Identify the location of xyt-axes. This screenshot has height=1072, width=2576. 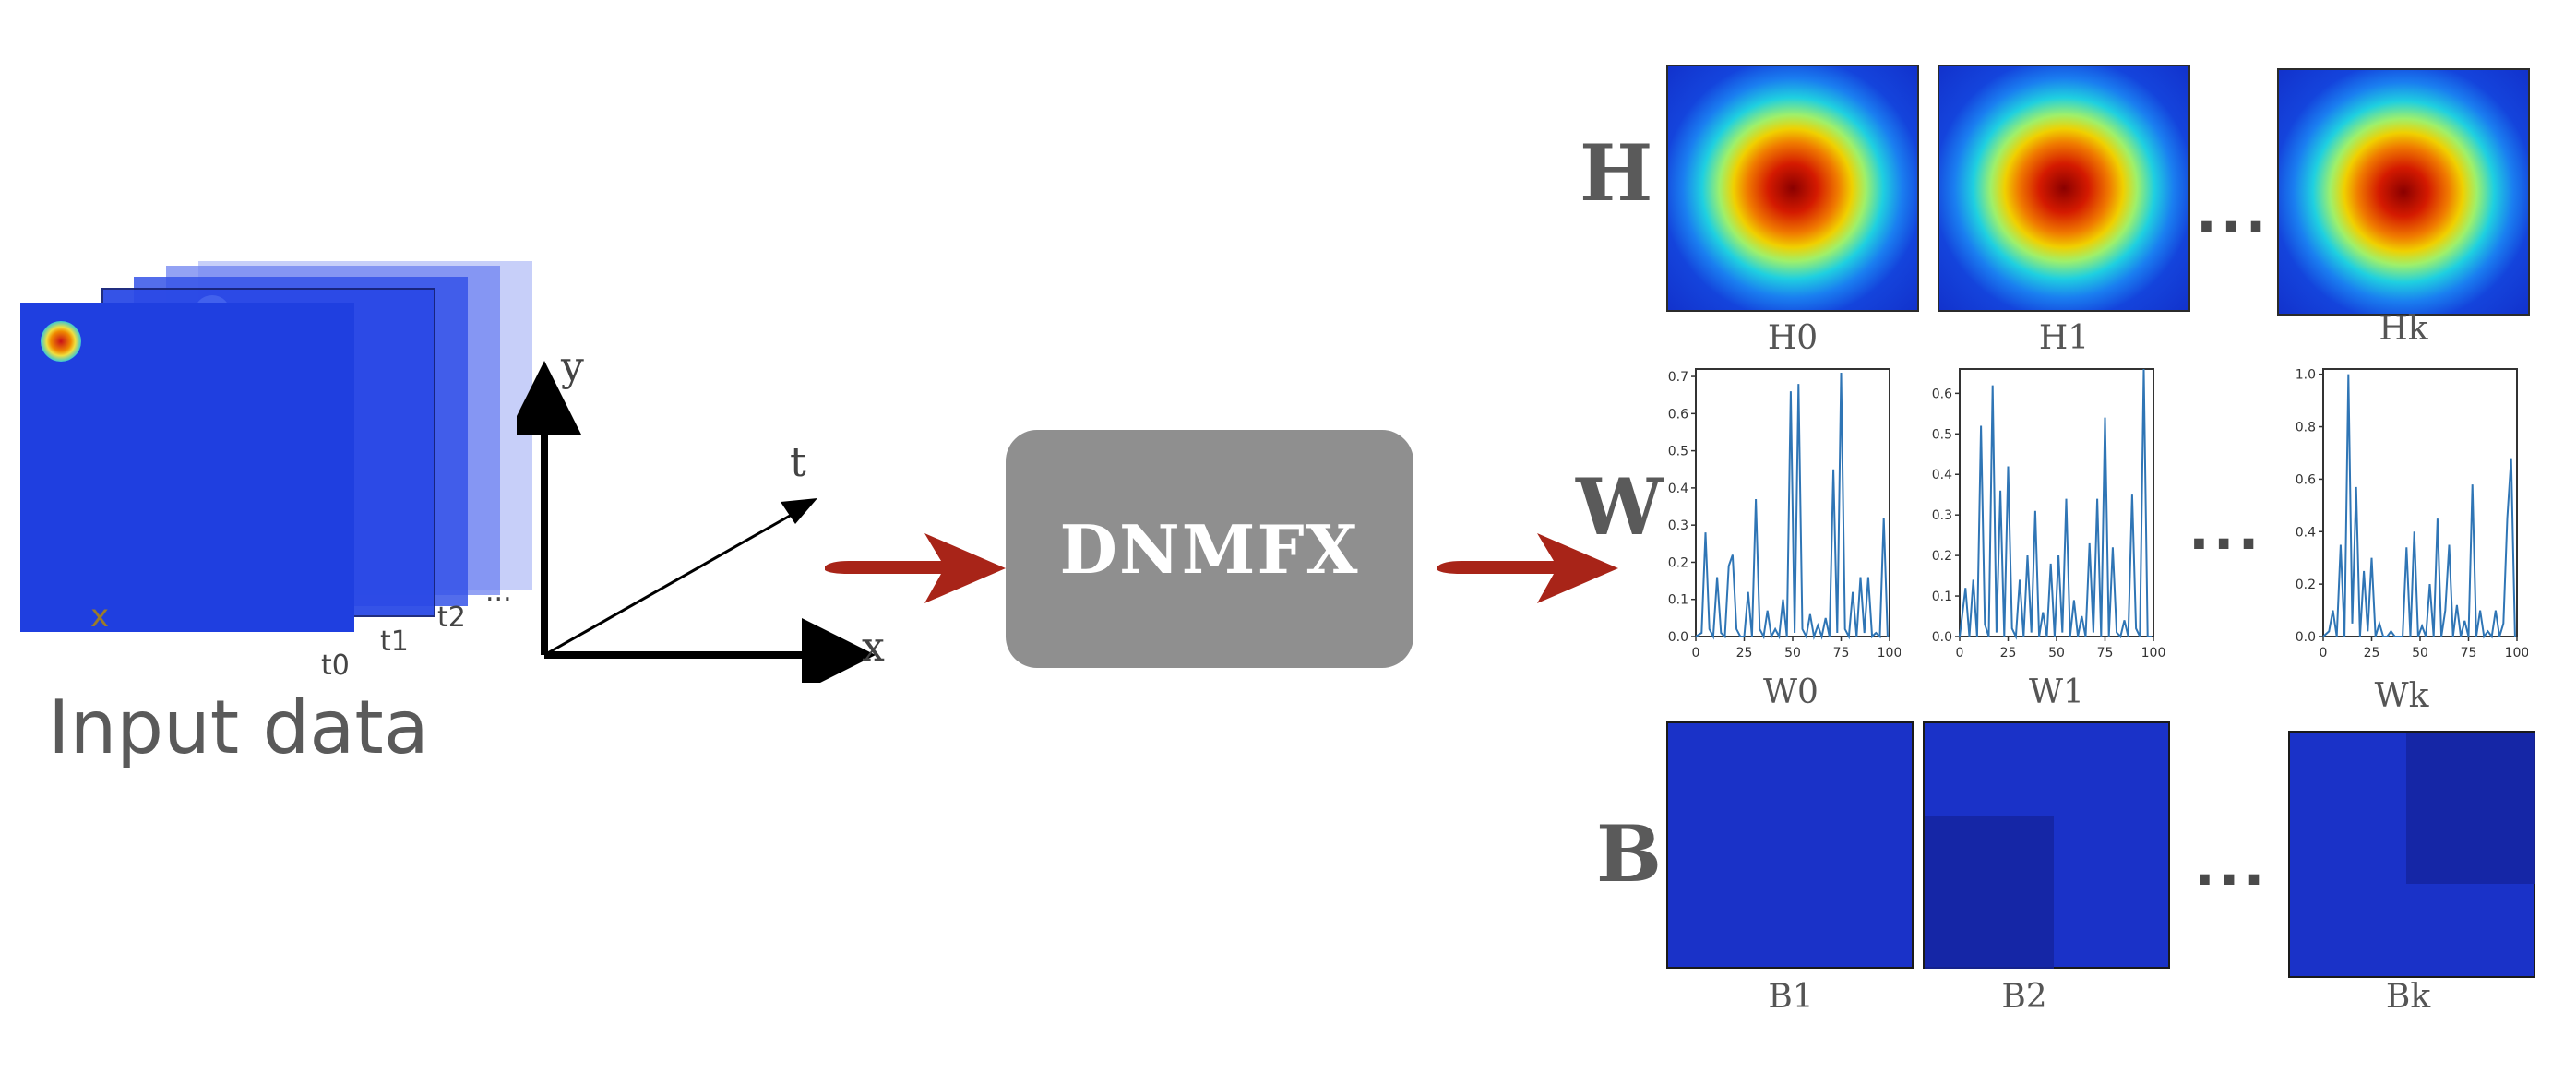
(696, 522).